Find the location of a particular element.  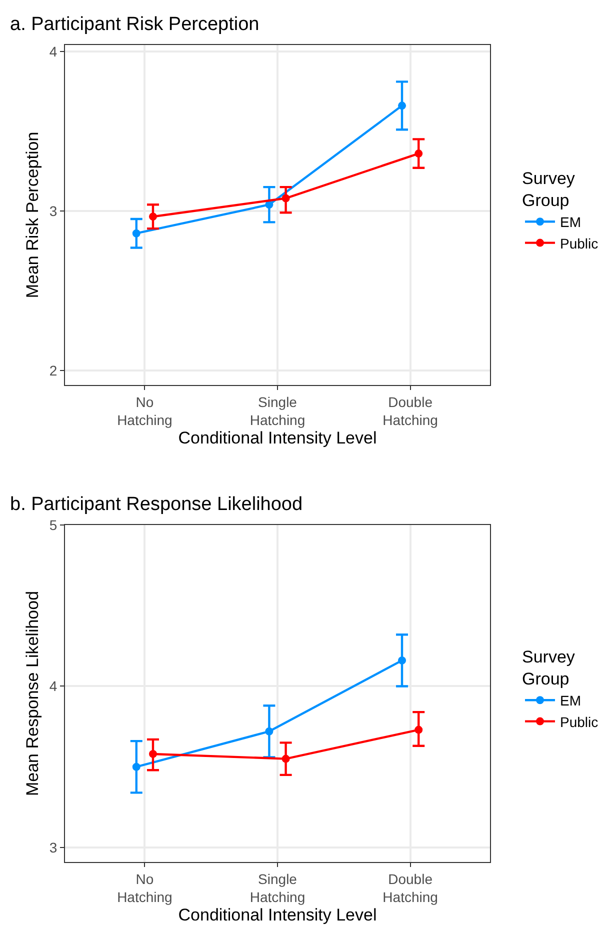

y-tick-label: 5 is located at coordinates (53, 524).